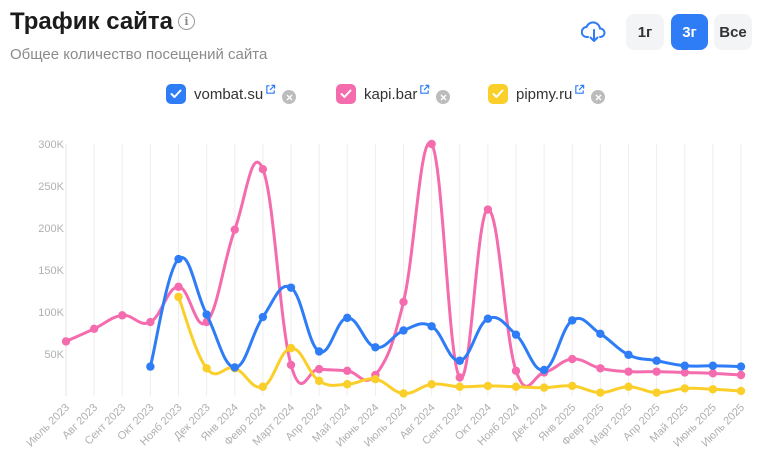 Image resolution: width=761 pixels, height=474 pixels. I want to click on download-button, so click(594, 32).